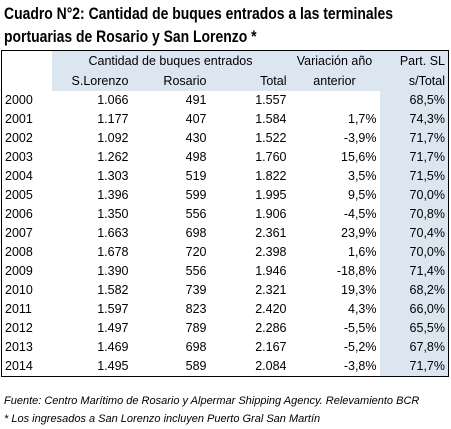 The image size is (451, 429). Describe the element at coordinates (113, 138) in the screenshot. I see `cell: 1.092` at that location.